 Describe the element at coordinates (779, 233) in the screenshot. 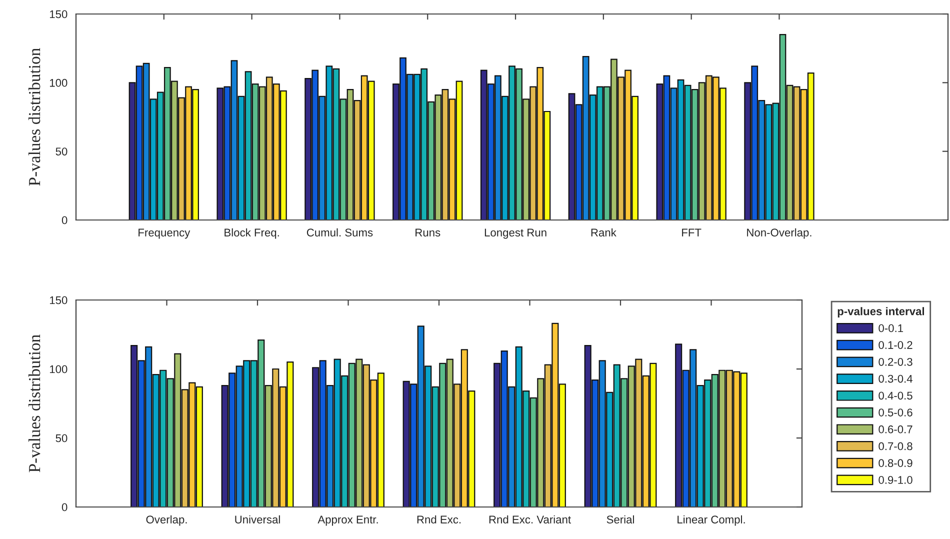

I see `x-tick-label: Non-Overlap.` at that location.